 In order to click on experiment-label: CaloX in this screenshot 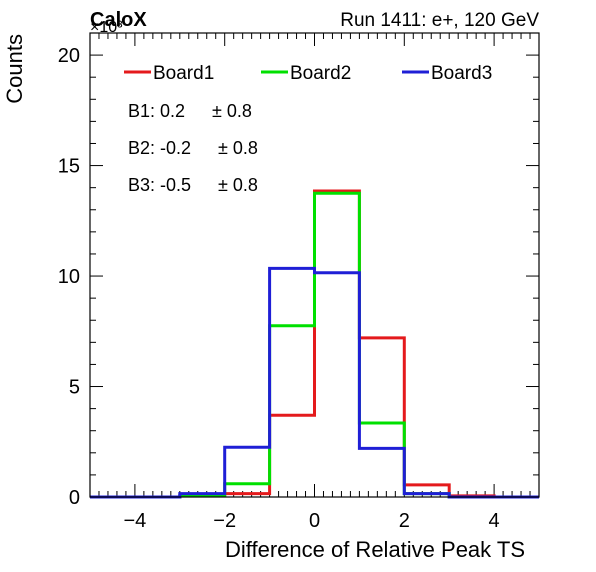, I will do `click(118, 20)`.